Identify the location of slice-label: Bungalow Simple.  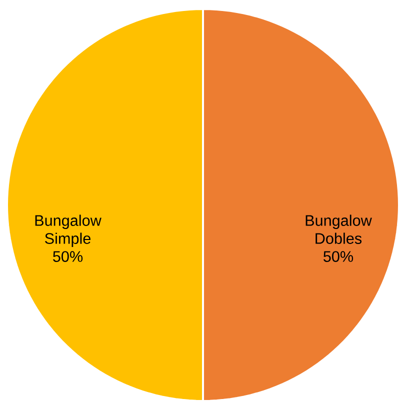
(68, 230).